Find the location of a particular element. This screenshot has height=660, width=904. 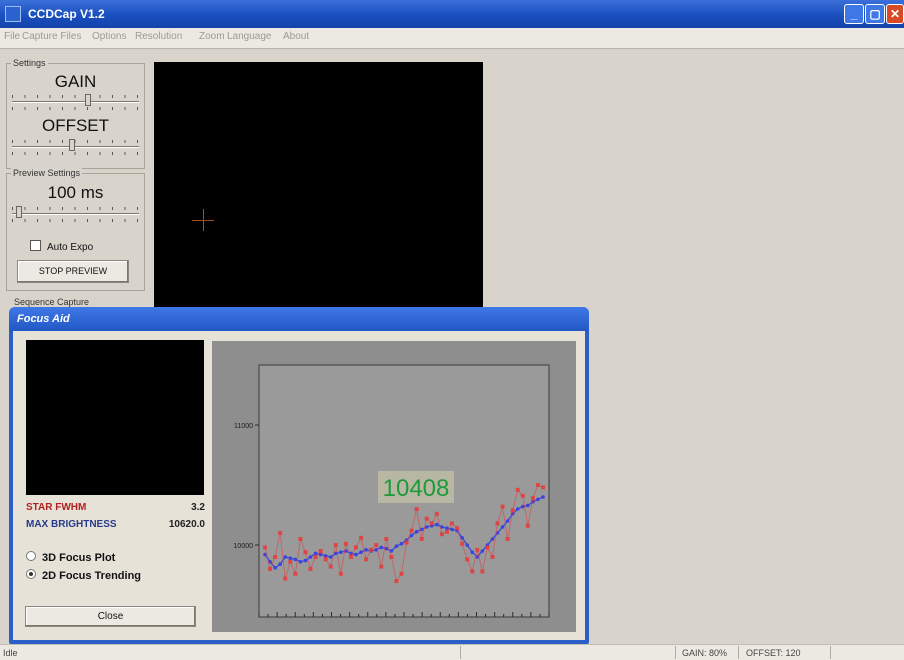

crosshair-vertical is located at coordinates (203, 220).